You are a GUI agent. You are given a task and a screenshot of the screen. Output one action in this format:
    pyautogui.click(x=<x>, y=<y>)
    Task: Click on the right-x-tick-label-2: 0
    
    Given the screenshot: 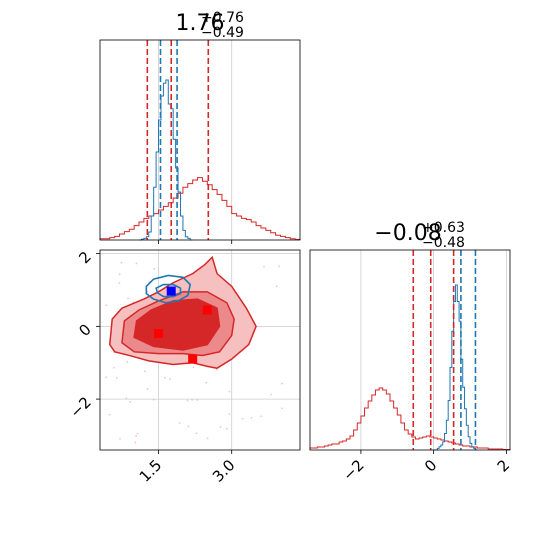 What is the action you would take?
    pyautogui.click(x=430, y=465)
    